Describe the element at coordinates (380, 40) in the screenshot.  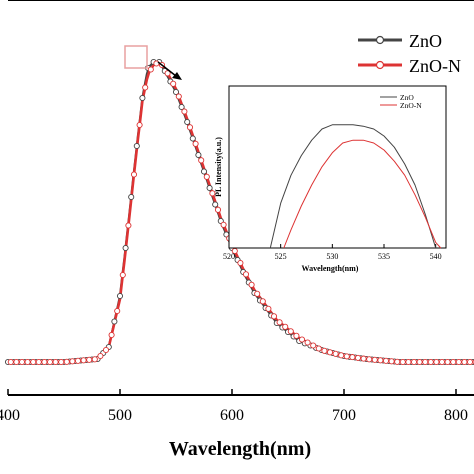
I see `legend-marker-zno` at that location.